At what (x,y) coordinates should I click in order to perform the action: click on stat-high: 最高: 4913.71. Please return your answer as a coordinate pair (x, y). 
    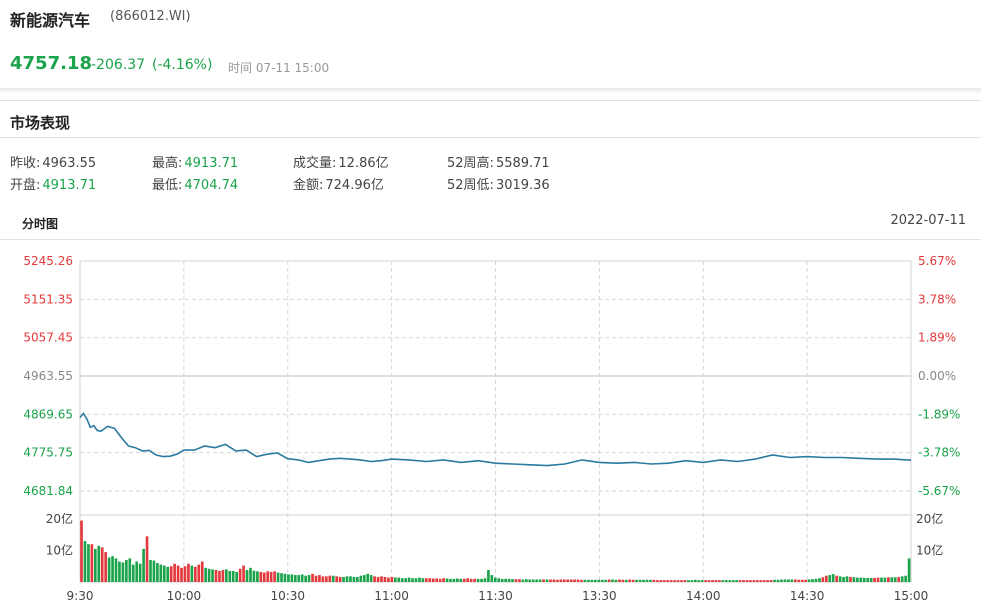
    Looking at the image, I should click on (195, 161).